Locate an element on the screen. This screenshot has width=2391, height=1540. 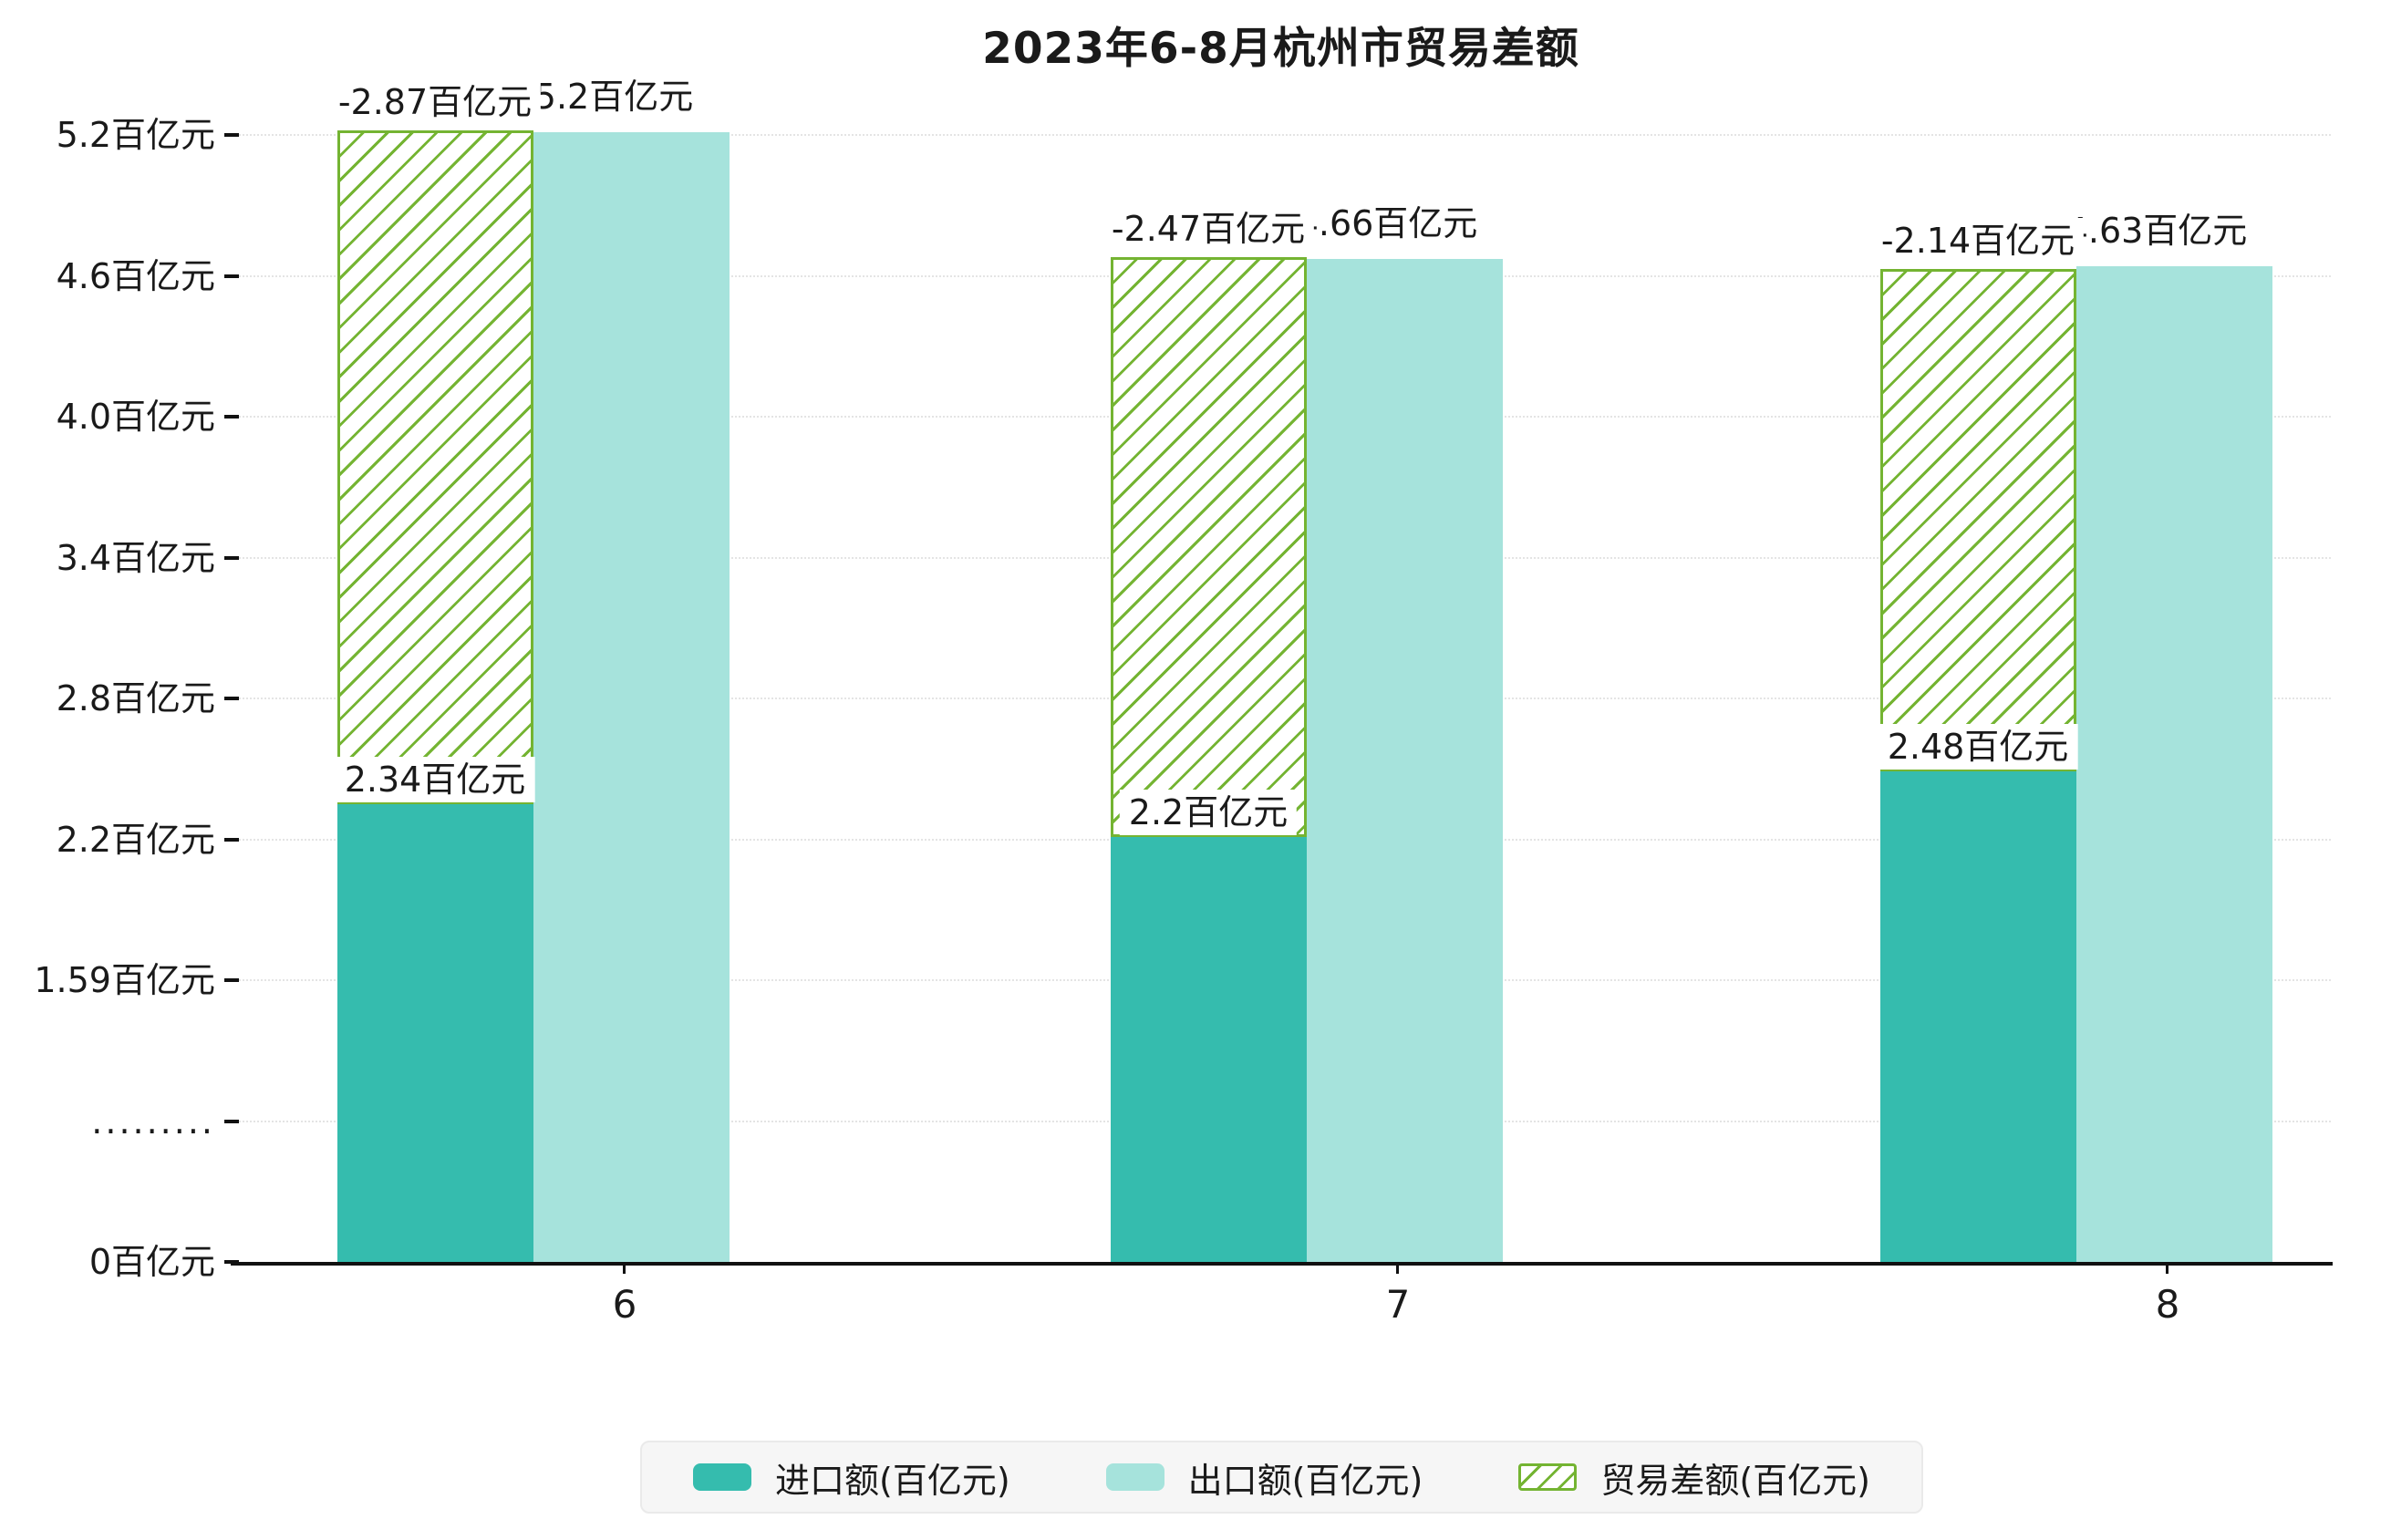
import-value-label: 2.48百亿元 is located at coordinates (1978, 746).